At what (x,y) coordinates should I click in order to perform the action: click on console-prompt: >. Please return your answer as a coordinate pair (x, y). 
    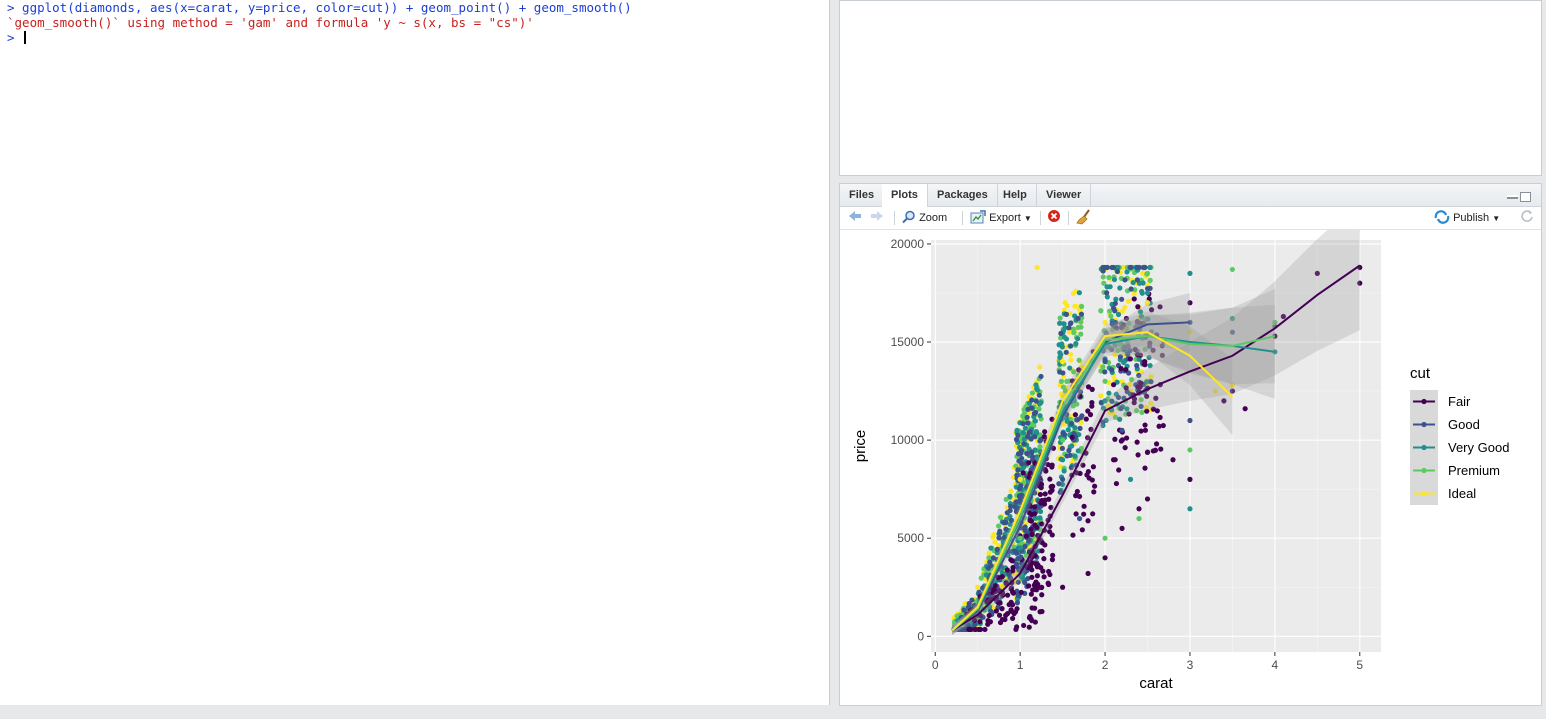
    Looking at the image, I should click on (418, 37).